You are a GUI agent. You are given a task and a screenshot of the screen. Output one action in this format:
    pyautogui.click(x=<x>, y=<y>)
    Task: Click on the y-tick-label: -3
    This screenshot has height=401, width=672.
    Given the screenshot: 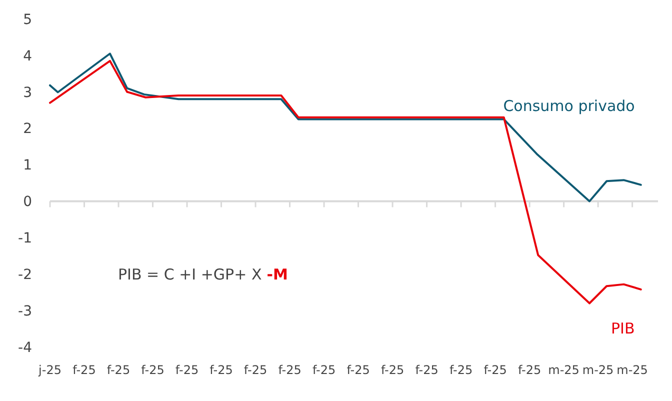 What is the action you would take?
    pyautogui.click(x=25, y=311)
    